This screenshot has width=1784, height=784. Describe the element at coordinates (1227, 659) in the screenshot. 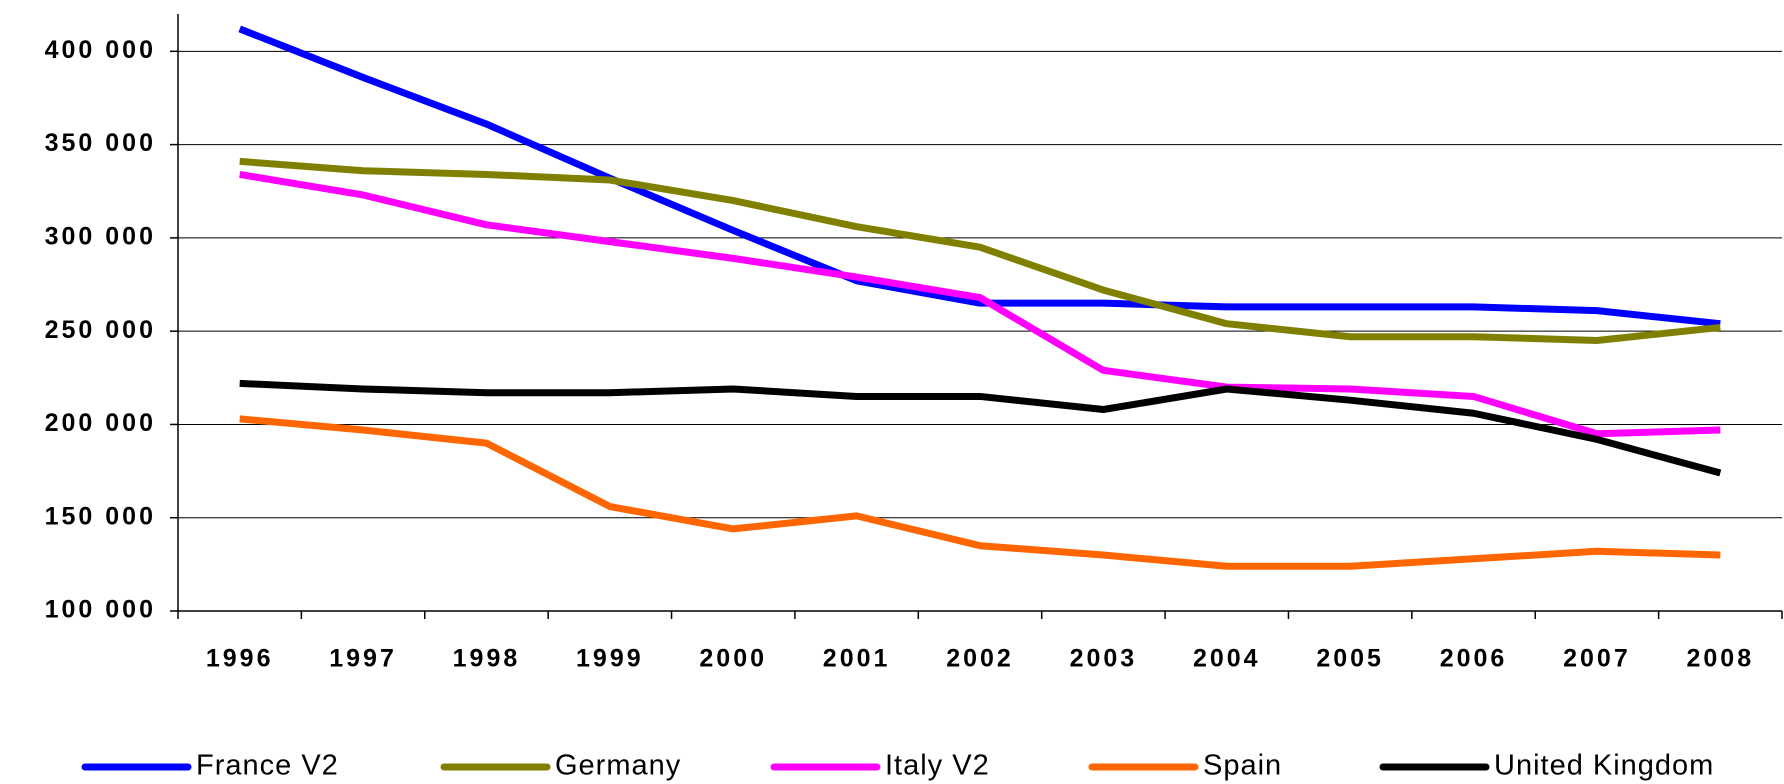

I see `x-tick-label: 2004` at that location.